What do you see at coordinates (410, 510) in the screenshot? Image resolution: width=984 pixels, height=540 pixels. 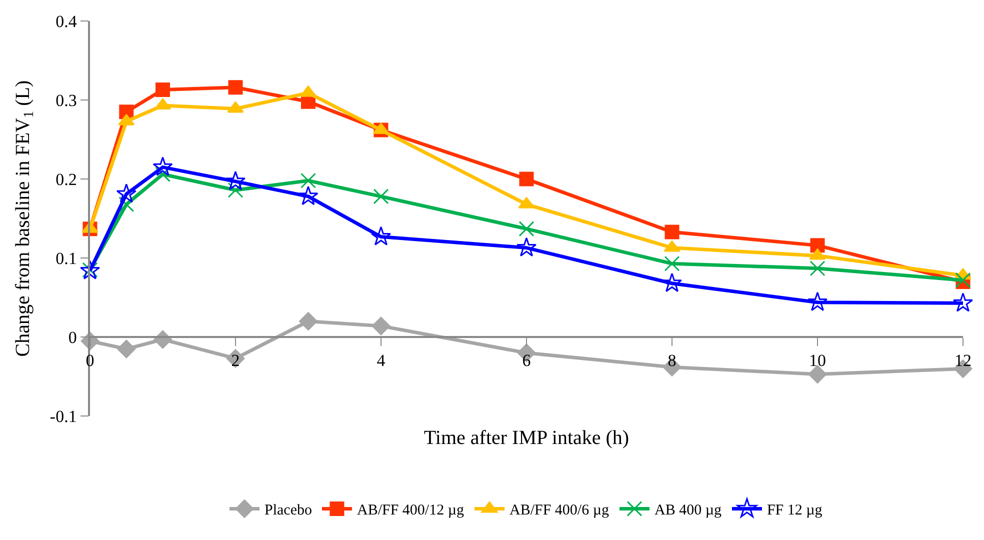 I see `legend-label: AB/FF 400/12 µg` at bounding box center [410, 510].